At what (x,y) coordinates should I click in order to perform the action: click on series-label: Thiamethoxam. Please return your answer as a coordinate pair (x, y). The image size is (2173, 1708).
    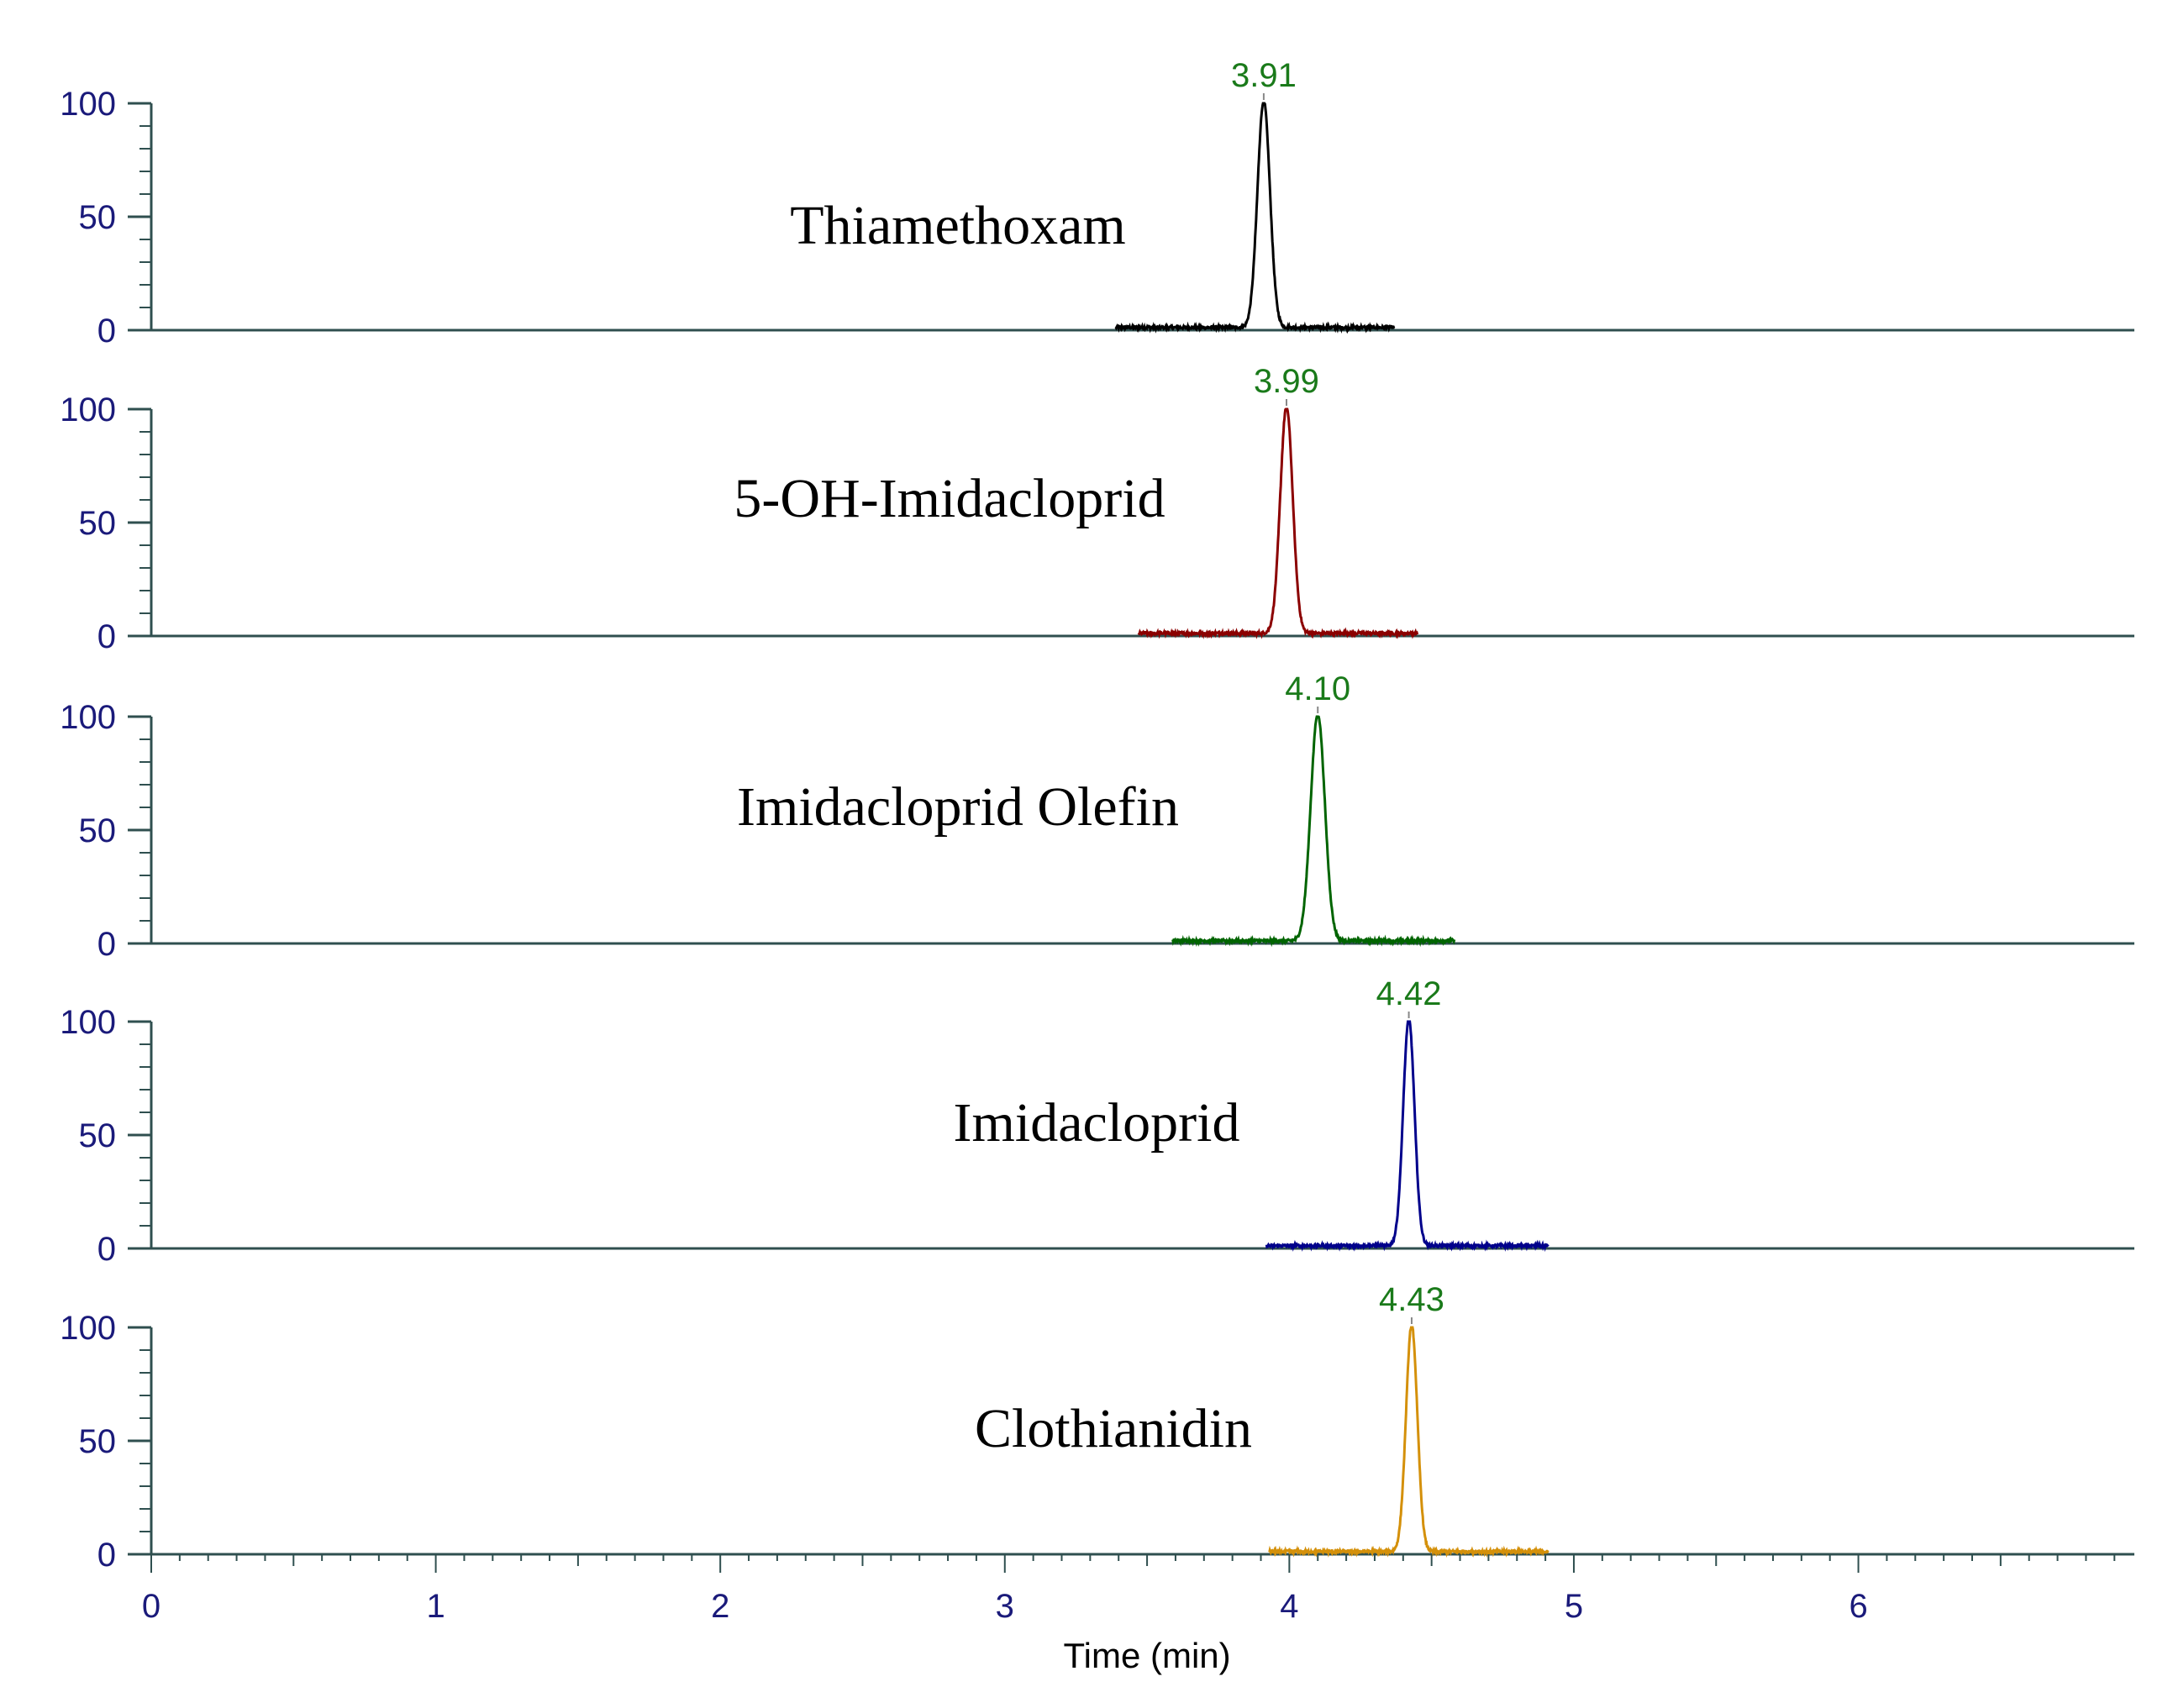
    Looking at the image, I should click on (958, 225).